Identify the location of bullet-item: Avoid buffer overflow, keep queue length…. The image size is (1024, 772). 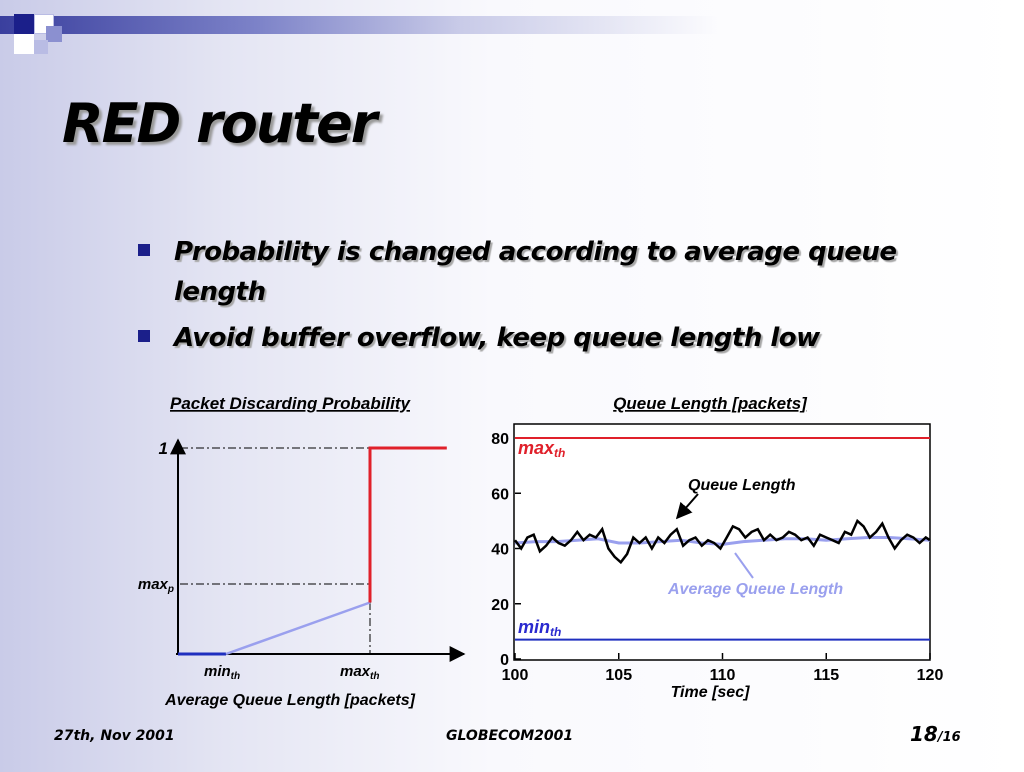
(548, 338).